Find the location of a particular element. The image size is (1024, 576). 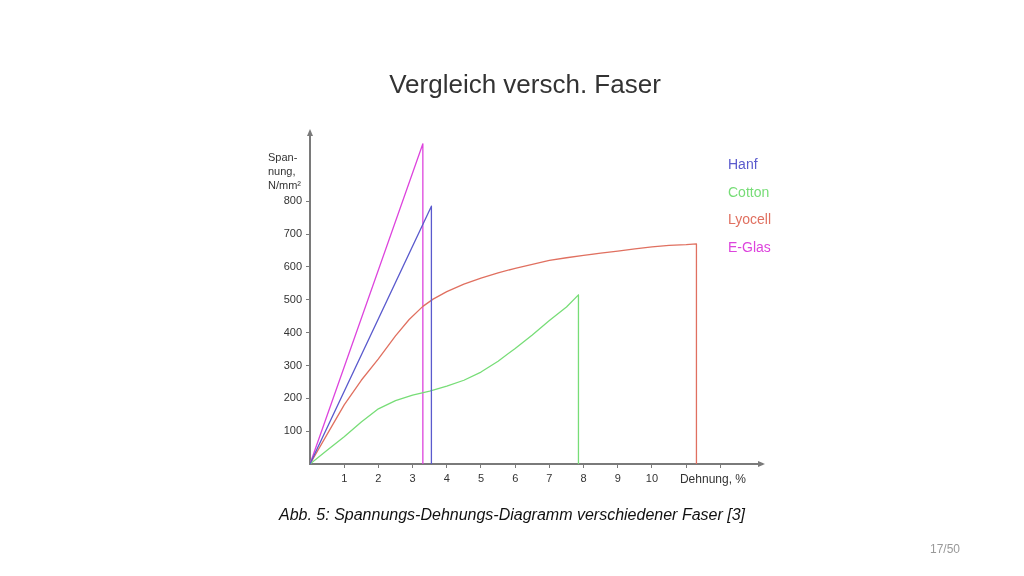

x-tick-label: 7 is located at coordinates (549, 477).